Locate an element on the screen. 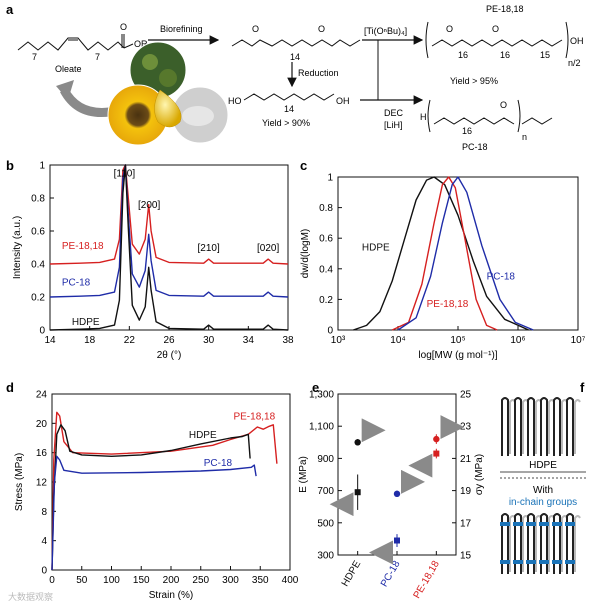 The image size is (594, 606). biorefining-label: Biorefining is located at coordinates (181, 29).